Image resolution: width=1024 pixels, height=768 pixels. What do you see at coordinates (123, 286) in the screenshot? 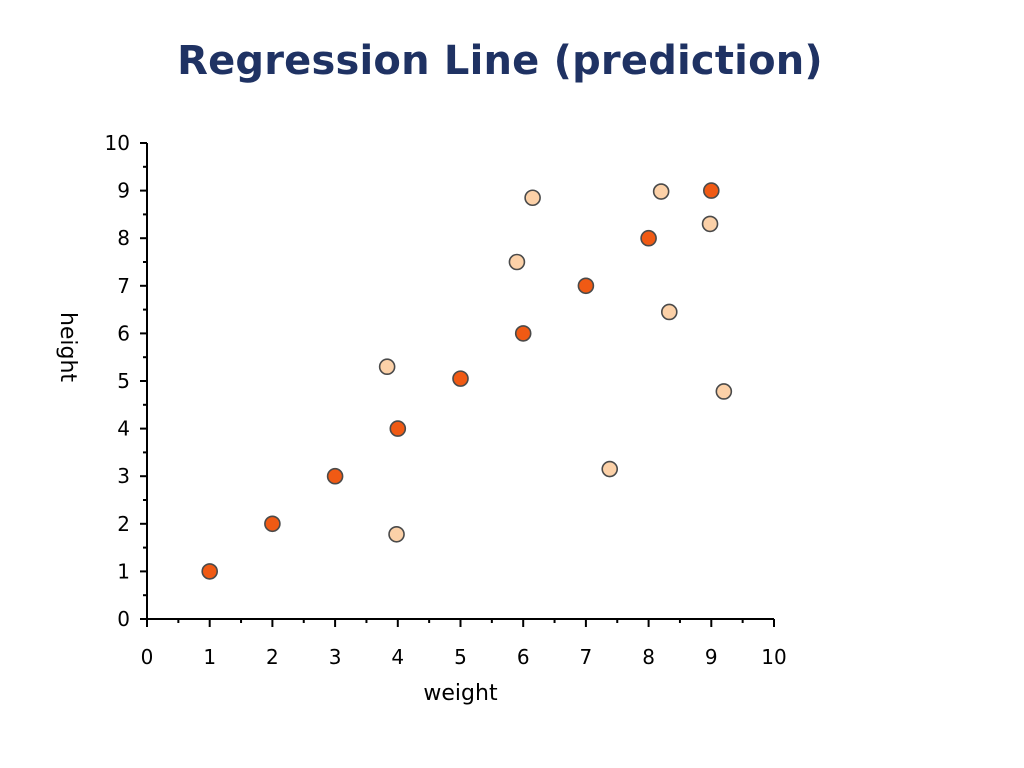
I see `y-tick-label: 7` at bounding box center [123, 286].